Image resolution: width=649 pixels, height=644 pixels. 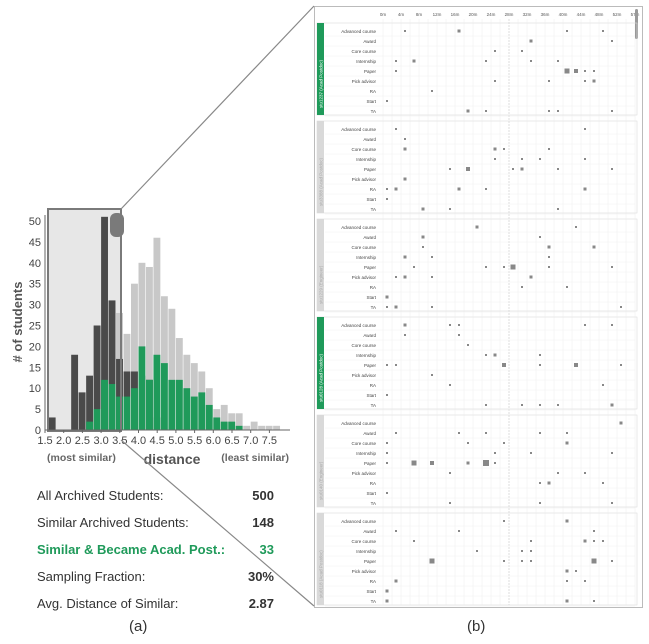 What do you see at coordinates (321, 377) in the screenshot?
I see `student-id-label: stu0128 (Acad Postdoc)` at bounding box center [321, 377].